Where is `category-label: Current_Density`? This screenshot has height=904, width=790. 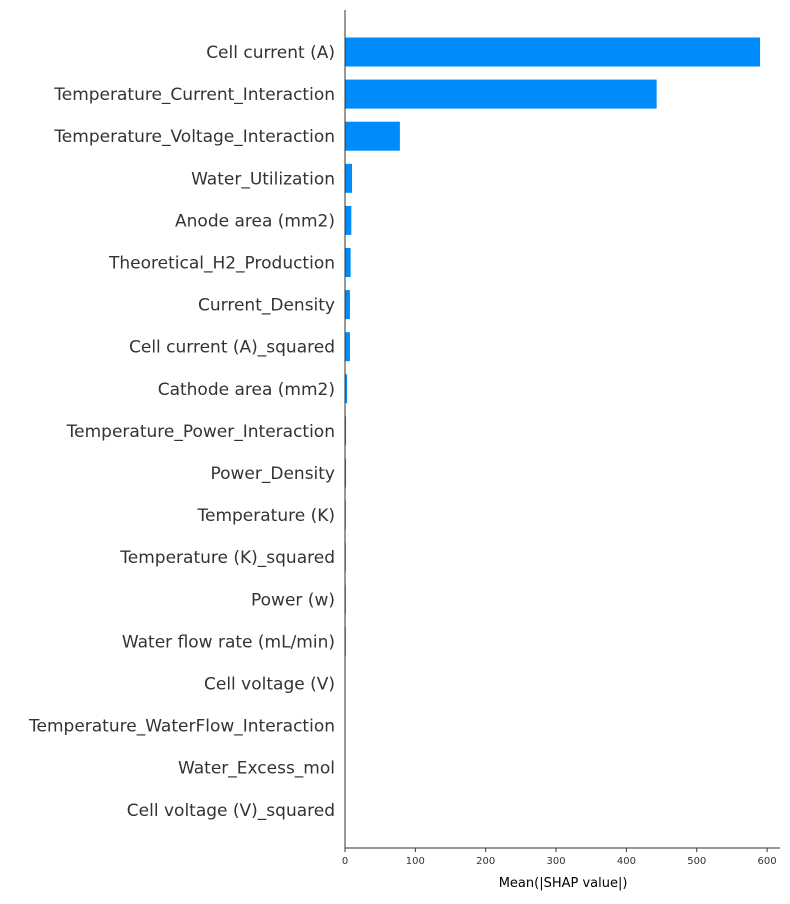
category-label: Current_Density is located at coordinates (266, 306).